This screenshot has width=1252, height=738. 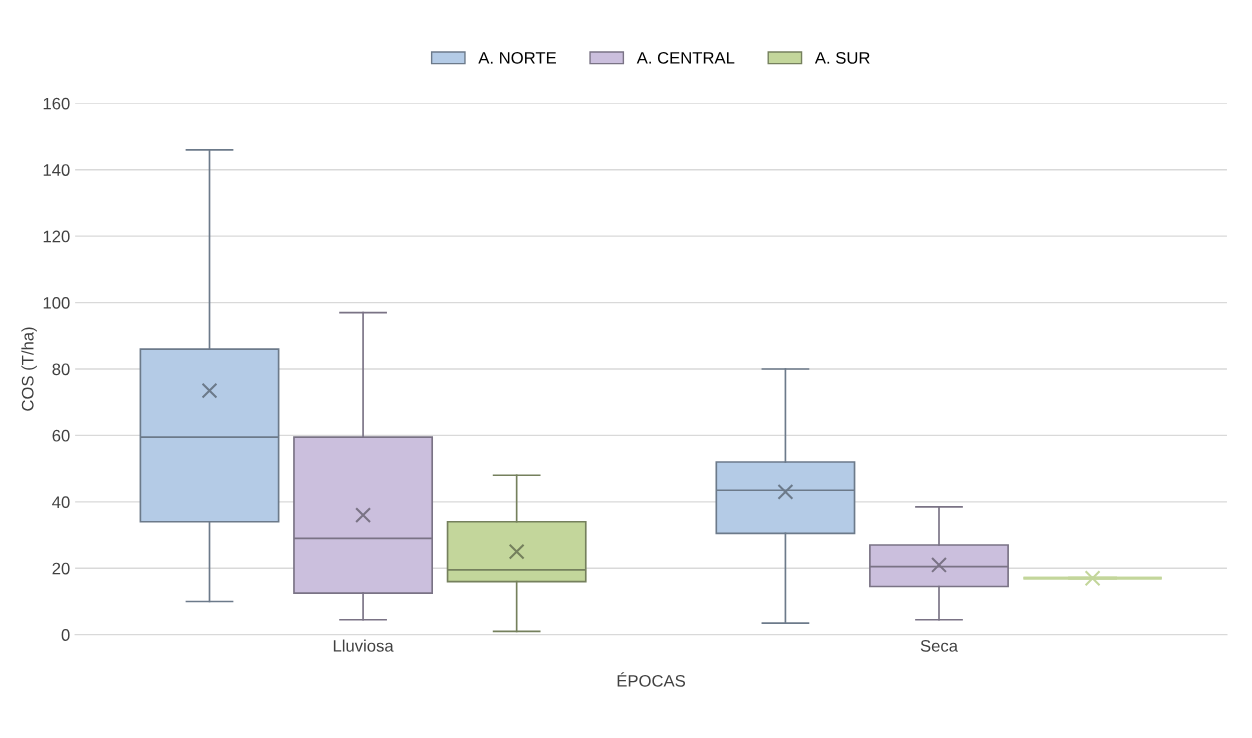 I want to click on y-tick-label: 80, so click(x=61, y=369).